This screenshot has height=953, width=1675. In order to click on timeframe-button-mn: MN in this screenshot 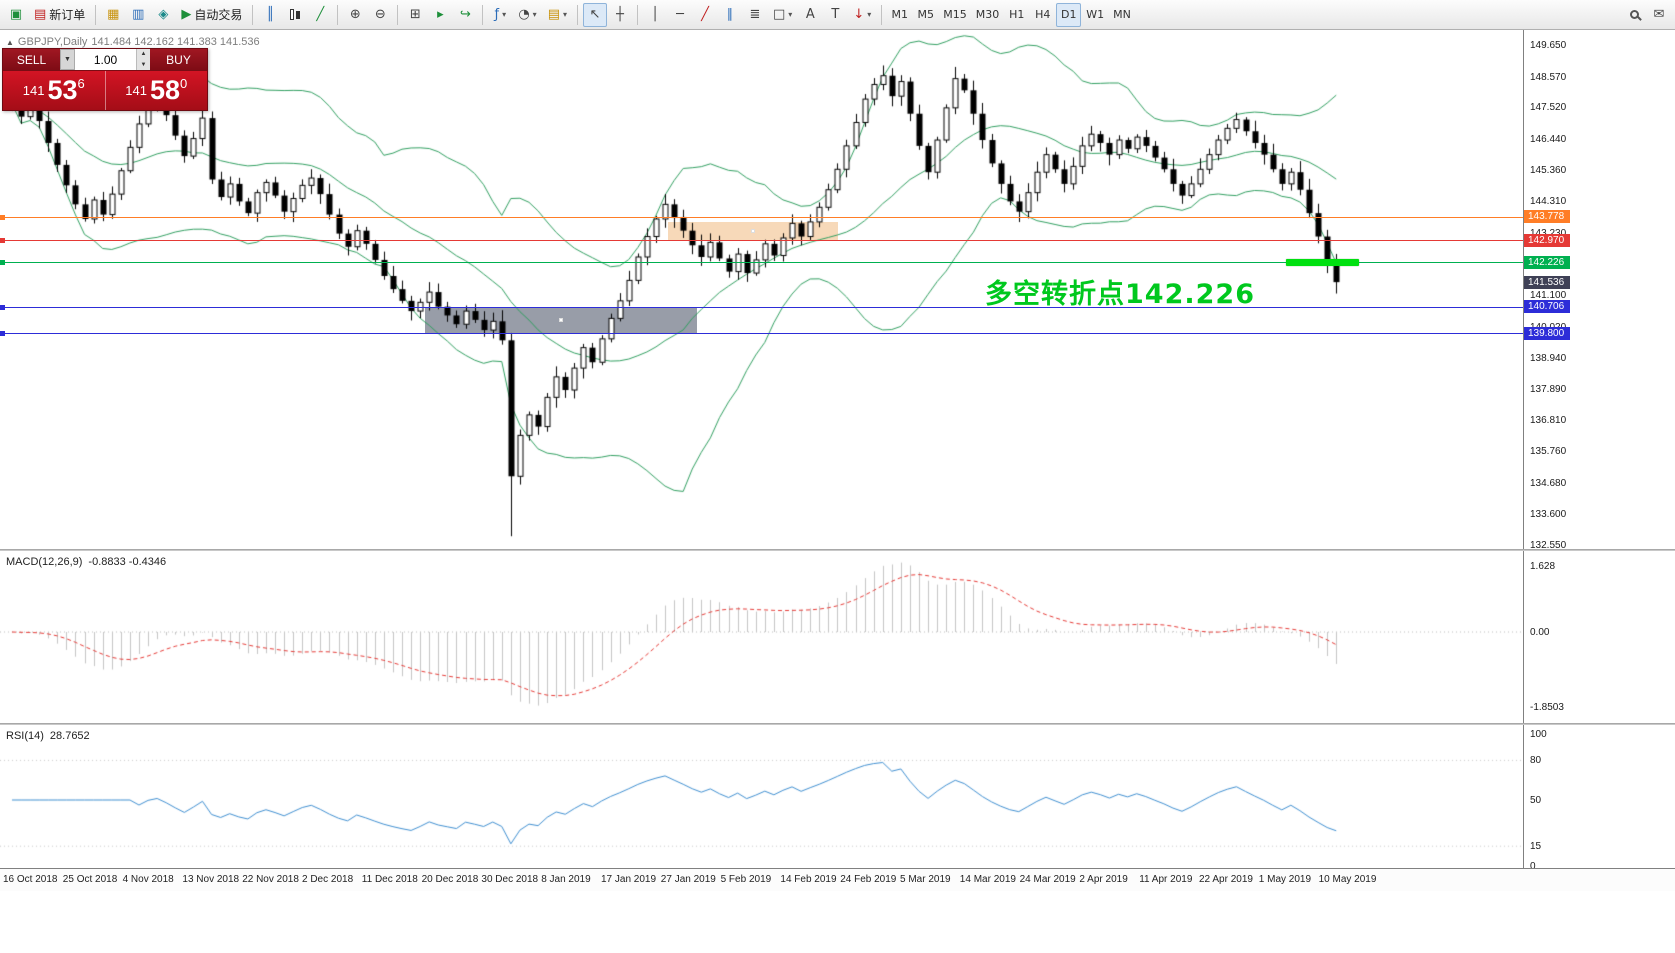, I will do `click(1122, 15)`.